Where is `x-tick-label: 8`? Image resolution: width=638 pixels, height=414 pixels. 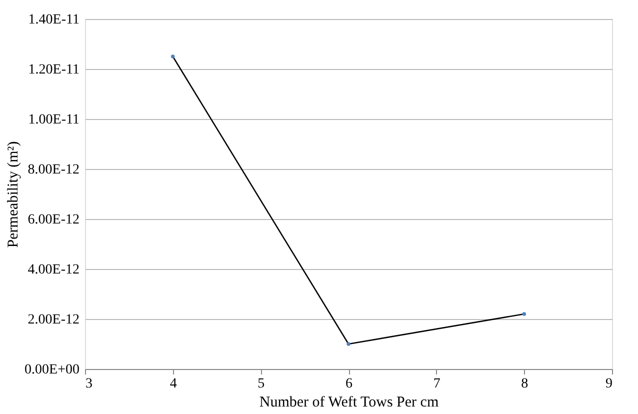
x-tick-label: 8 is located at coordinates (524, 384).